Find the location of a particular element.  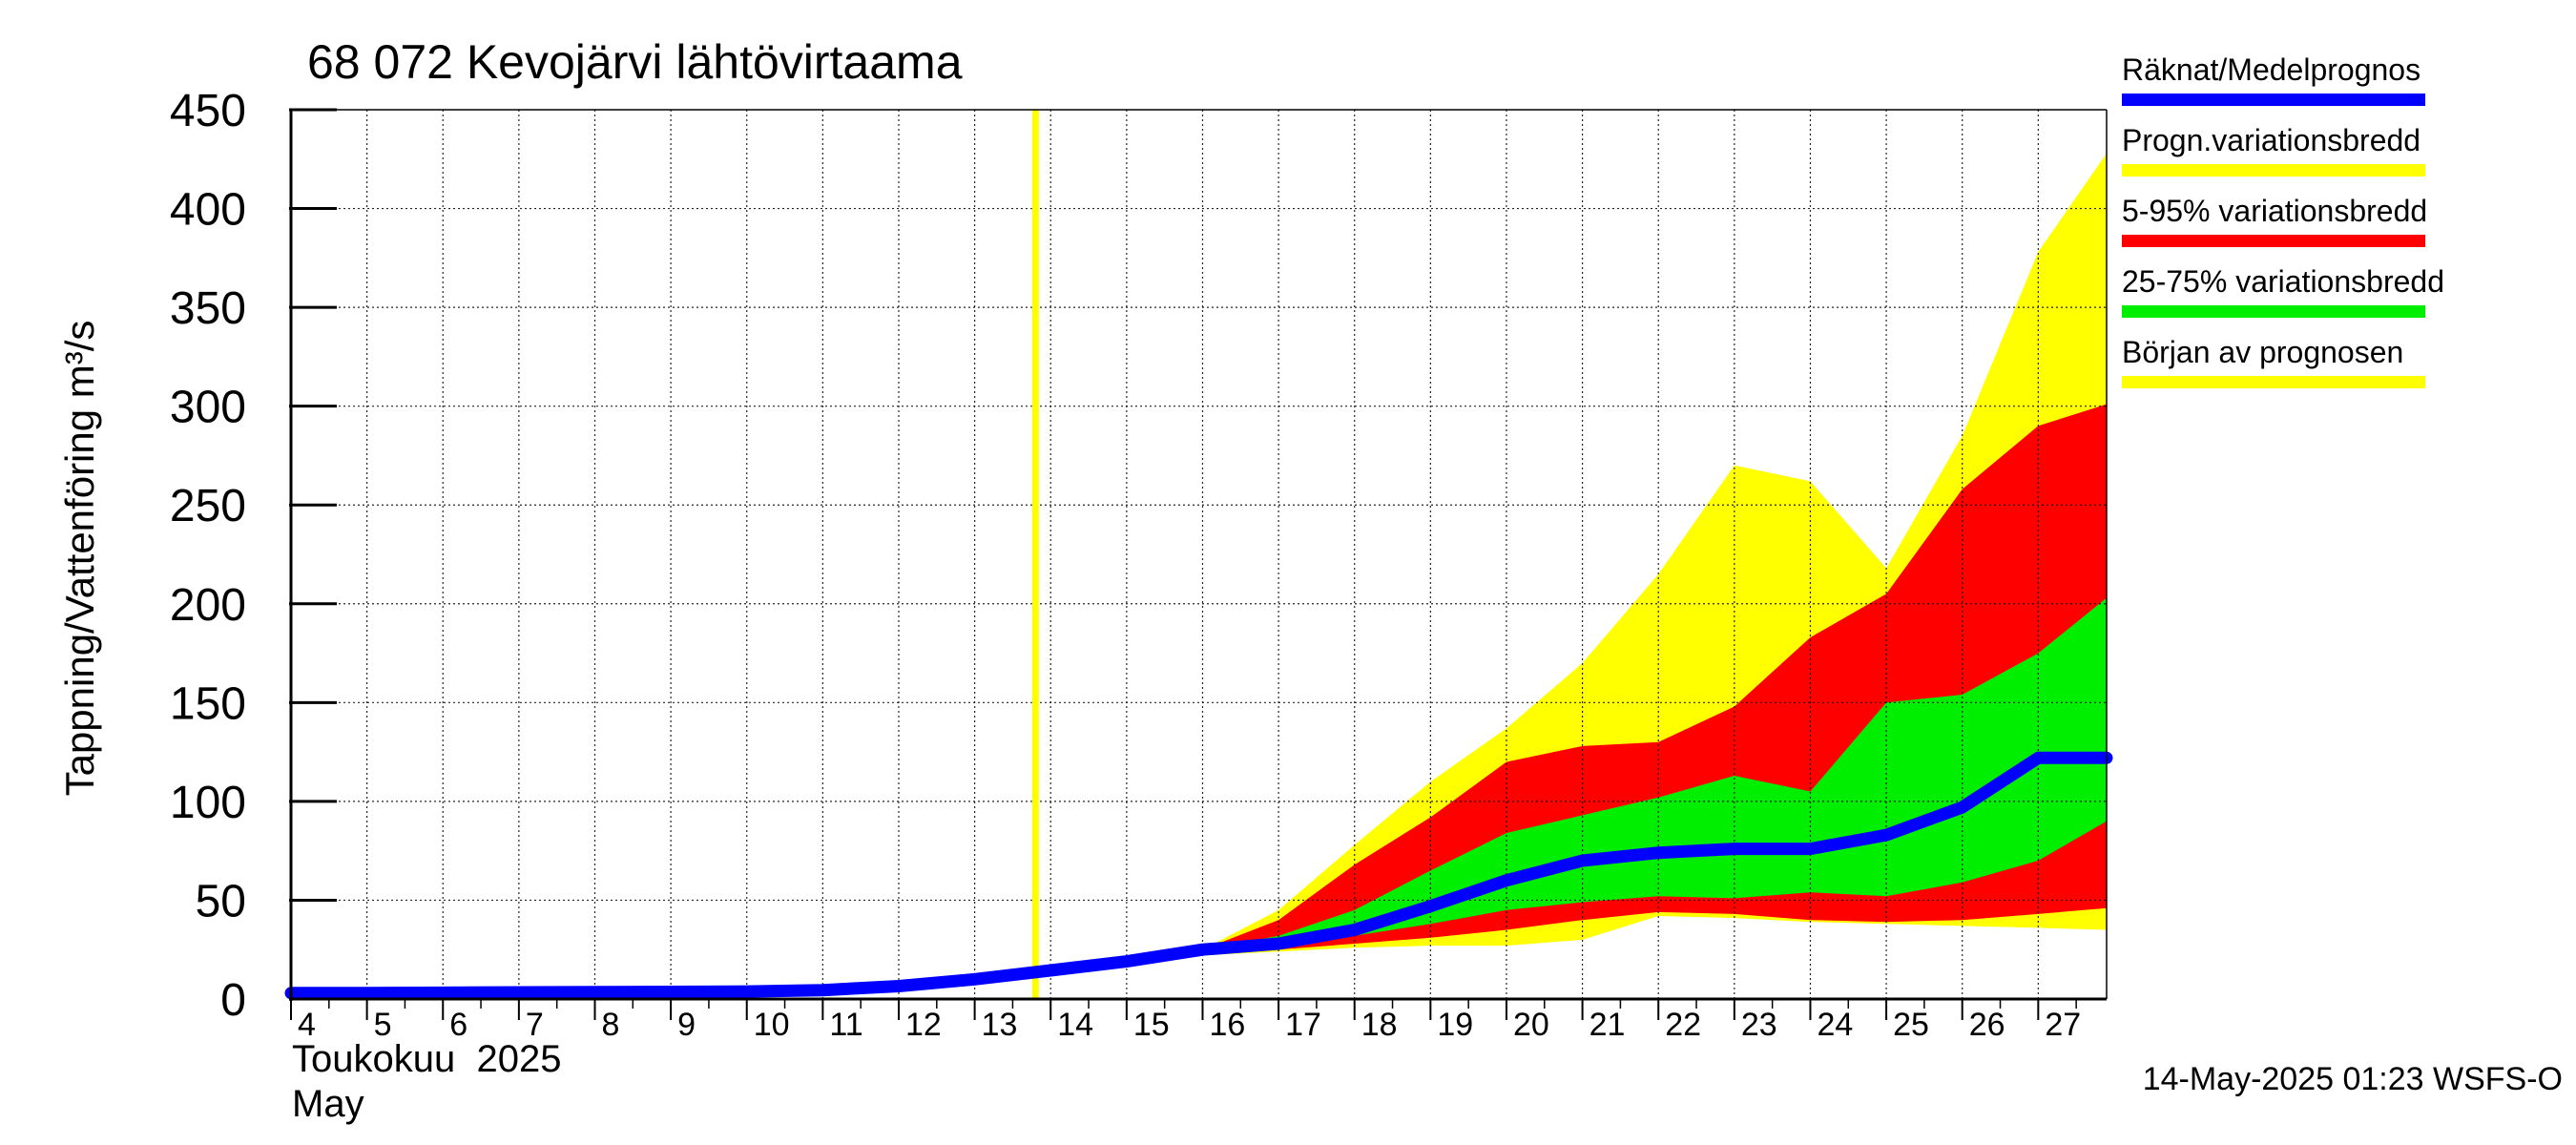

x-tick-label: 12 is located at coordinates (923, 1025).